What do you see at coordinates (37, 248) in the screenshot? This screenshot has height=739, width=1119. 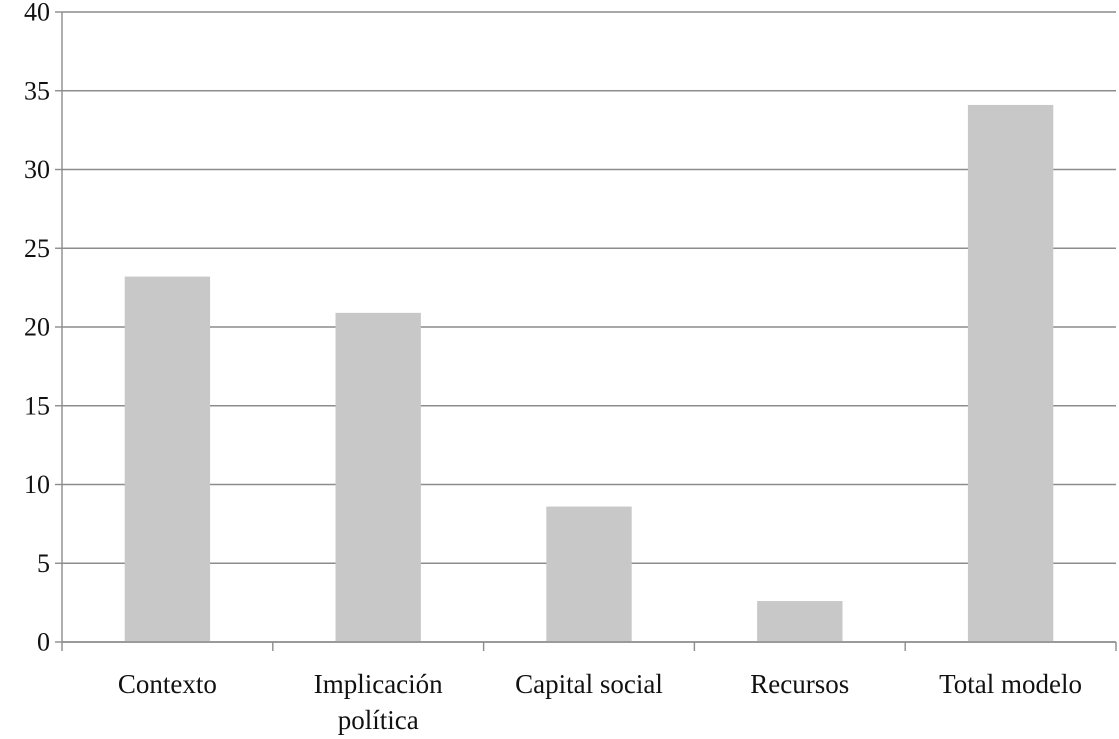 I see `y-tick-label: 25` at bounding box center [37, 248].